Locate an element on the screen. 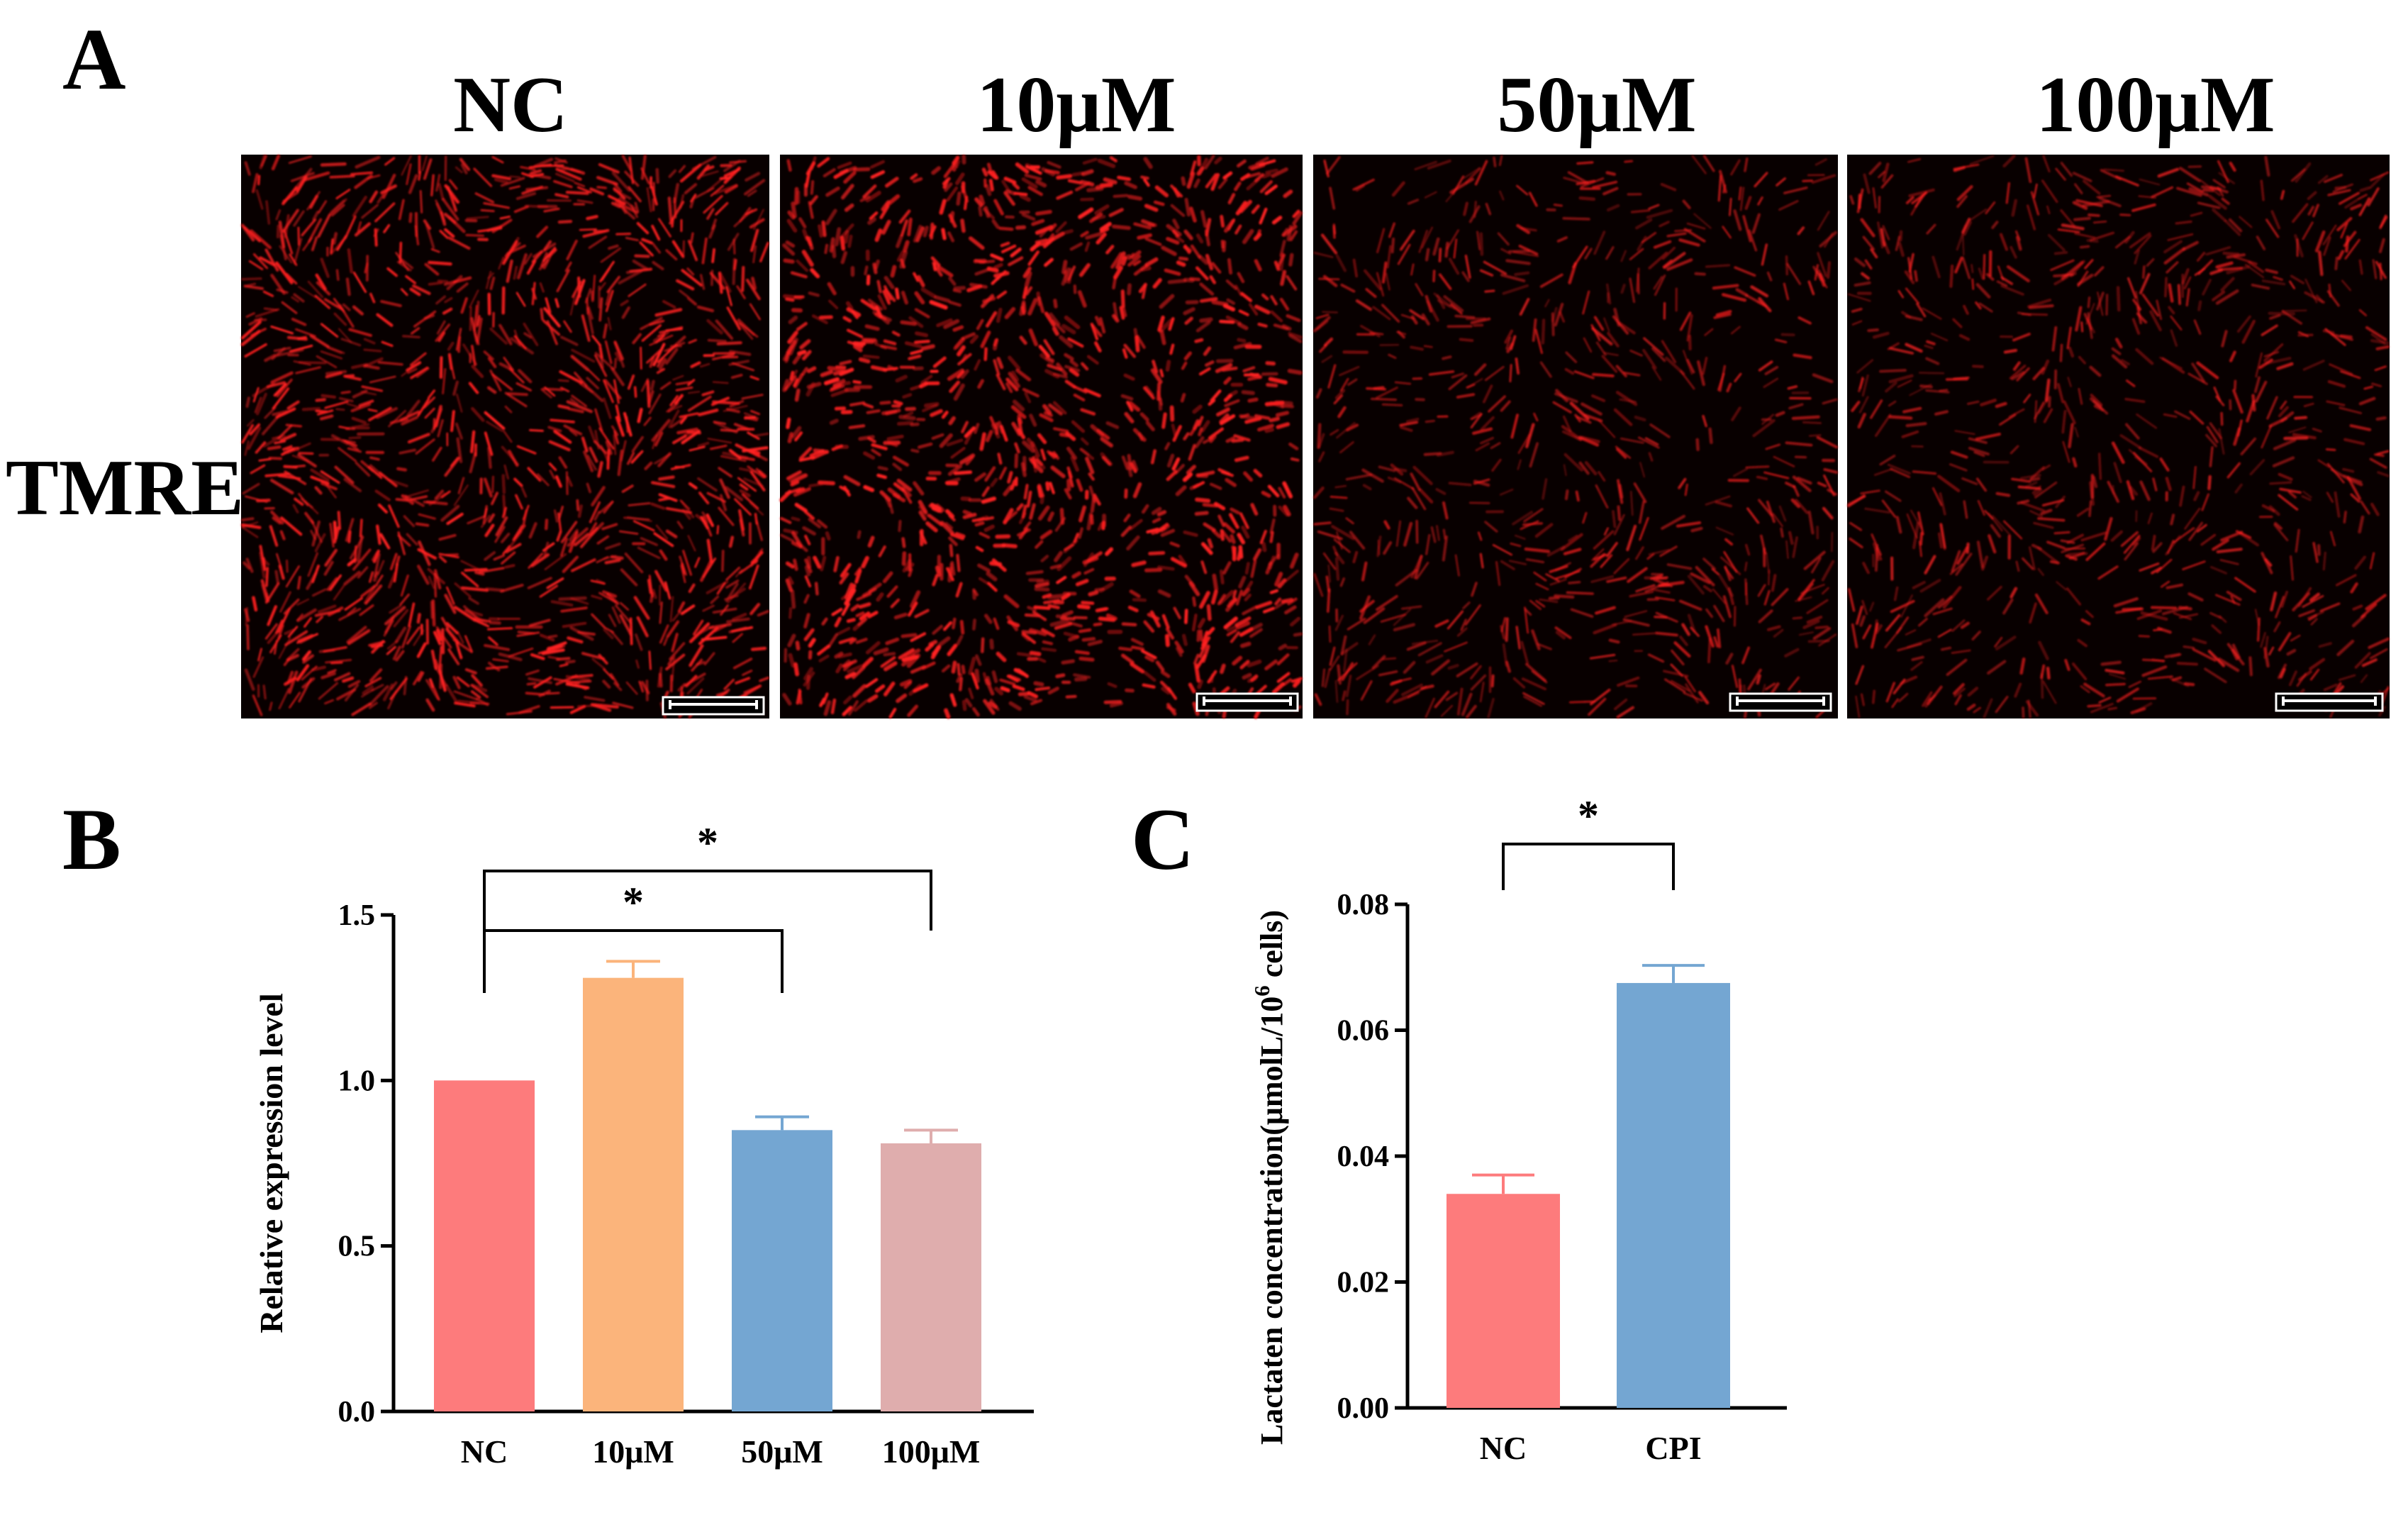  micrograph-nc is located at coordinates (504, 436).